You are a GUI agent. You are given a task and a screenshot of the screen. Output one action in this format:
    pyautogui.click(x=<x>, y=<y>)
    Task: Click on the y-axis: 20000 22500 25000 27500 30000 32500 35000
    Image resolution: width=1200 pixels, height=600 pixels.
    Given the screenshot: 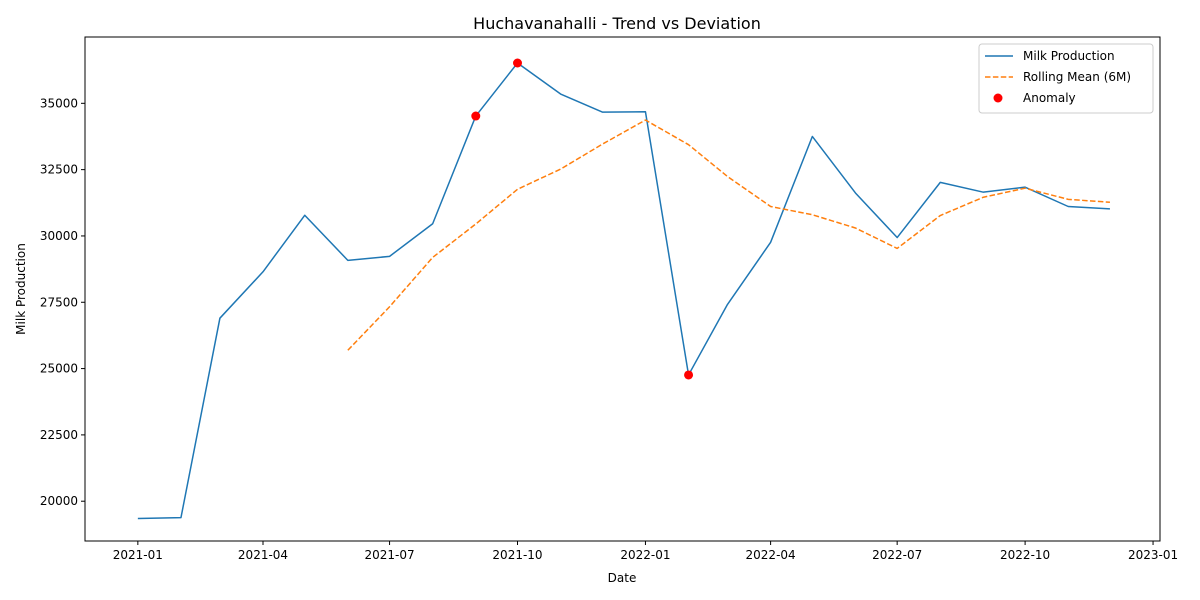 What is the action you would take?
    pyautogui.click(x=62, y=302)
    